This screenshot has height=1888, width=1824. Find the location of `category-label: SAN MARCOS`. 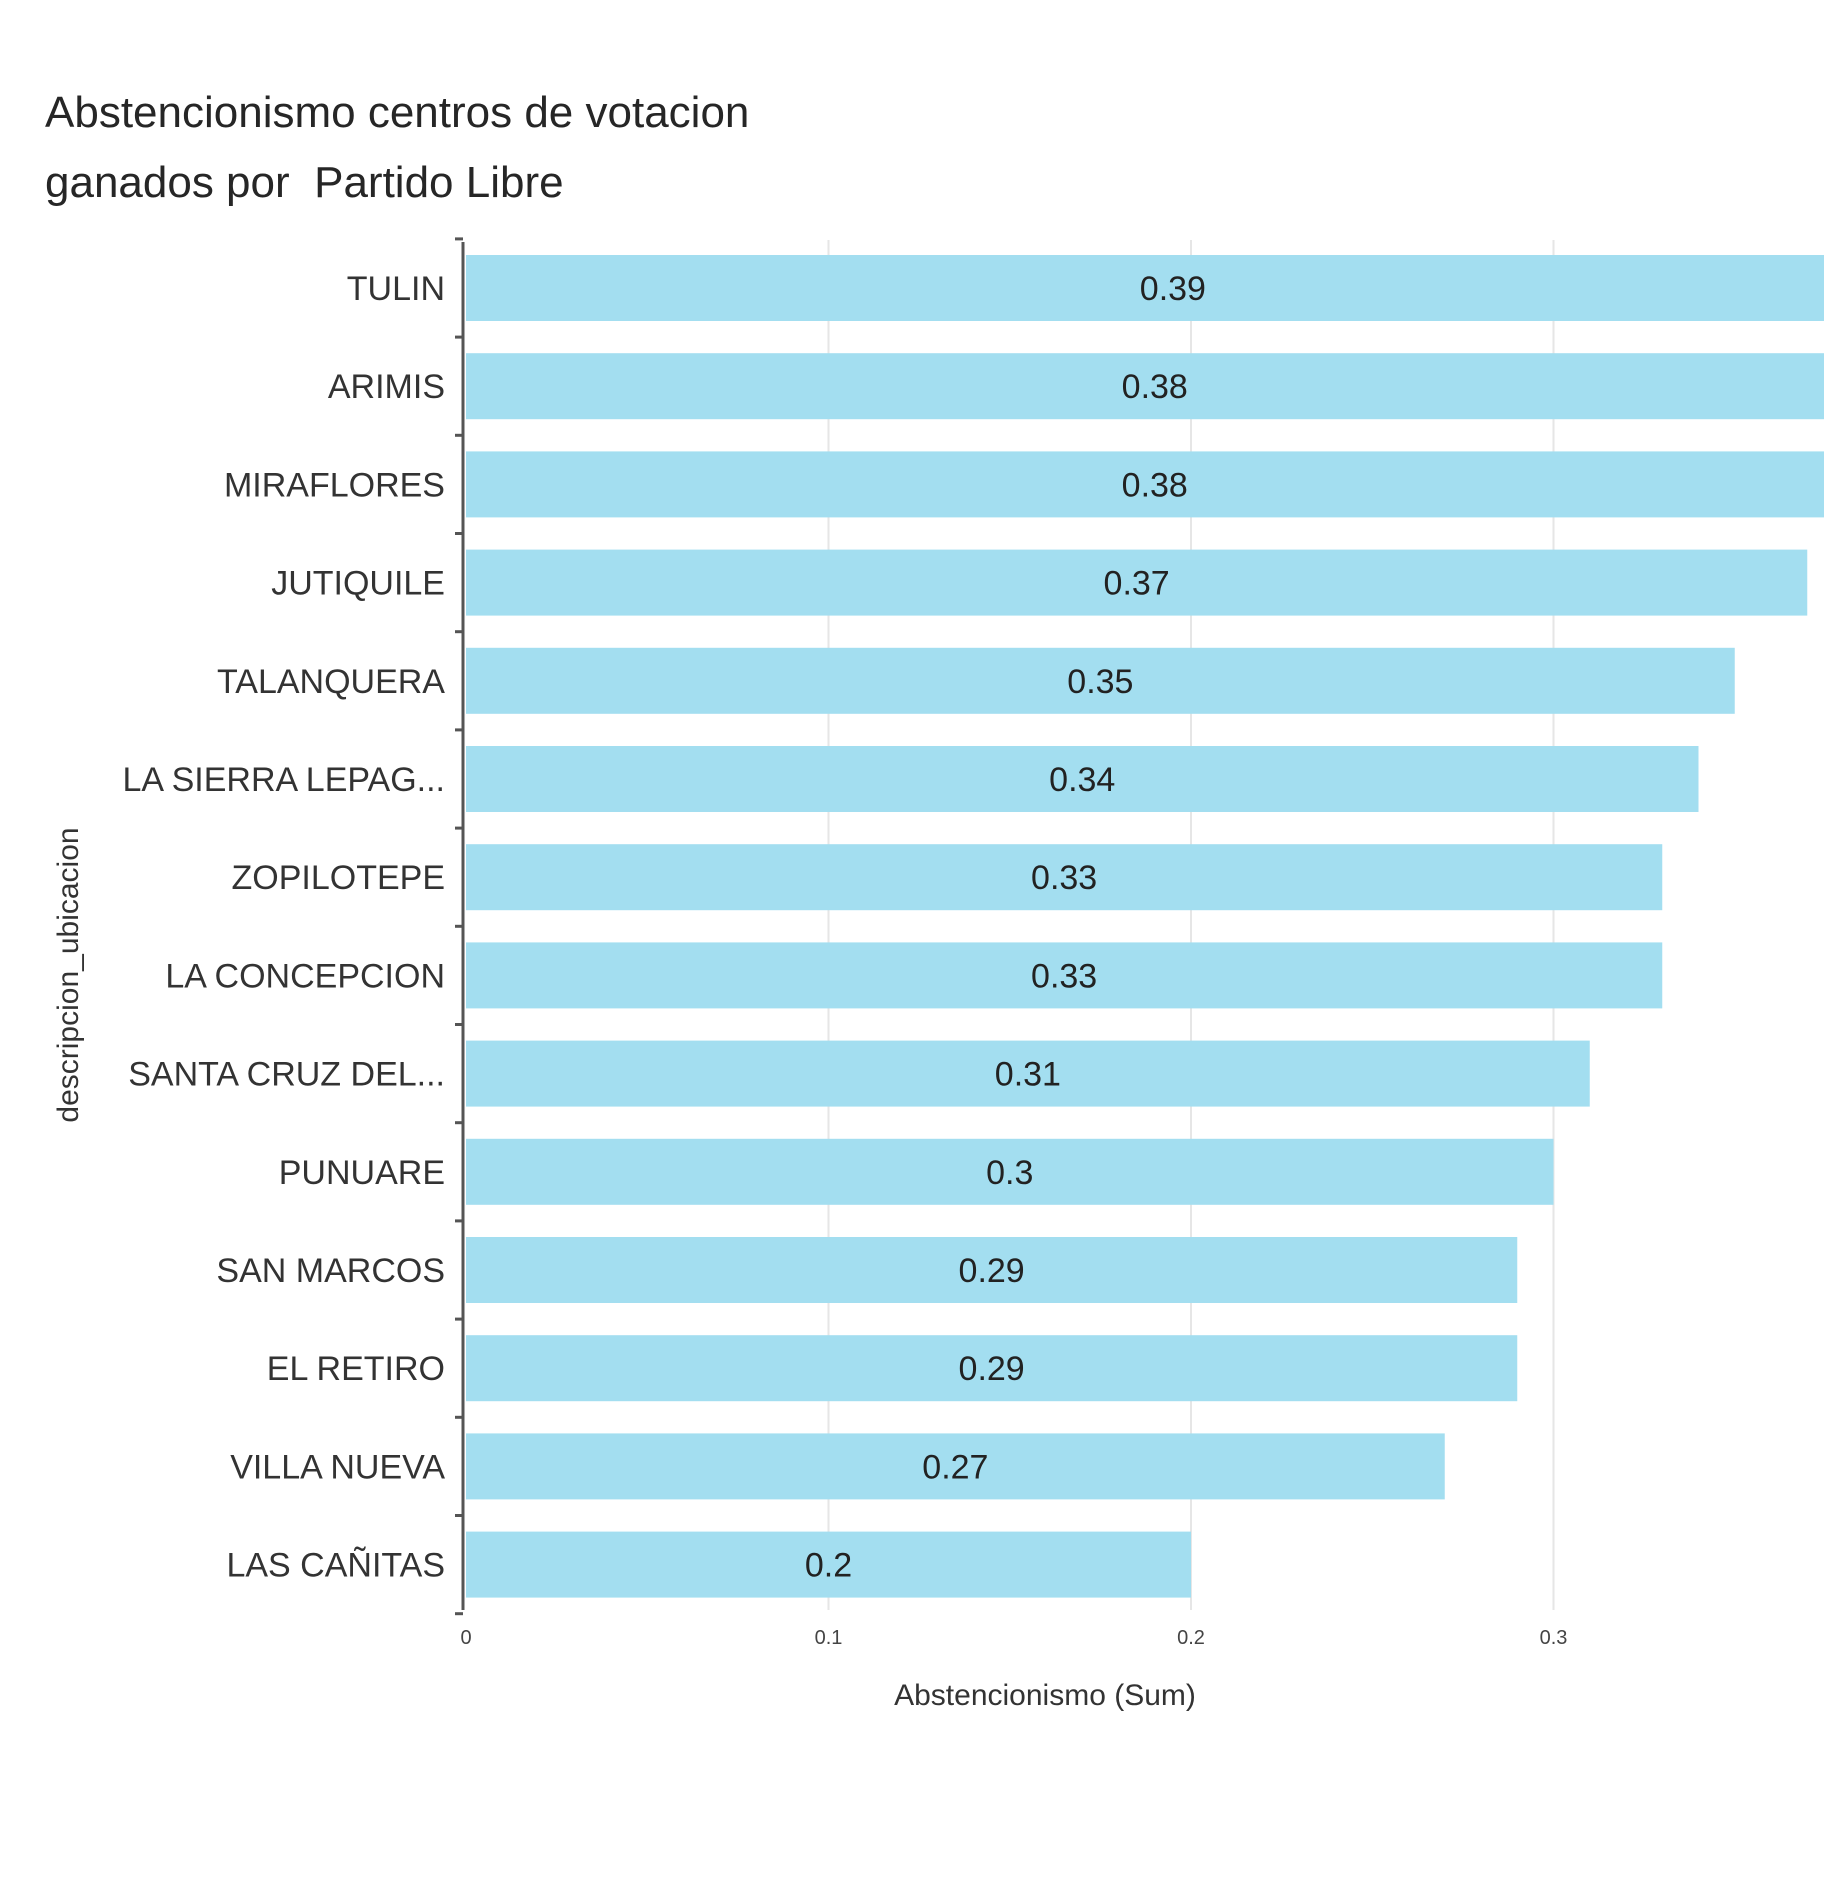

category-label: SAN MARCOS is located at coordinates (330, 1271).